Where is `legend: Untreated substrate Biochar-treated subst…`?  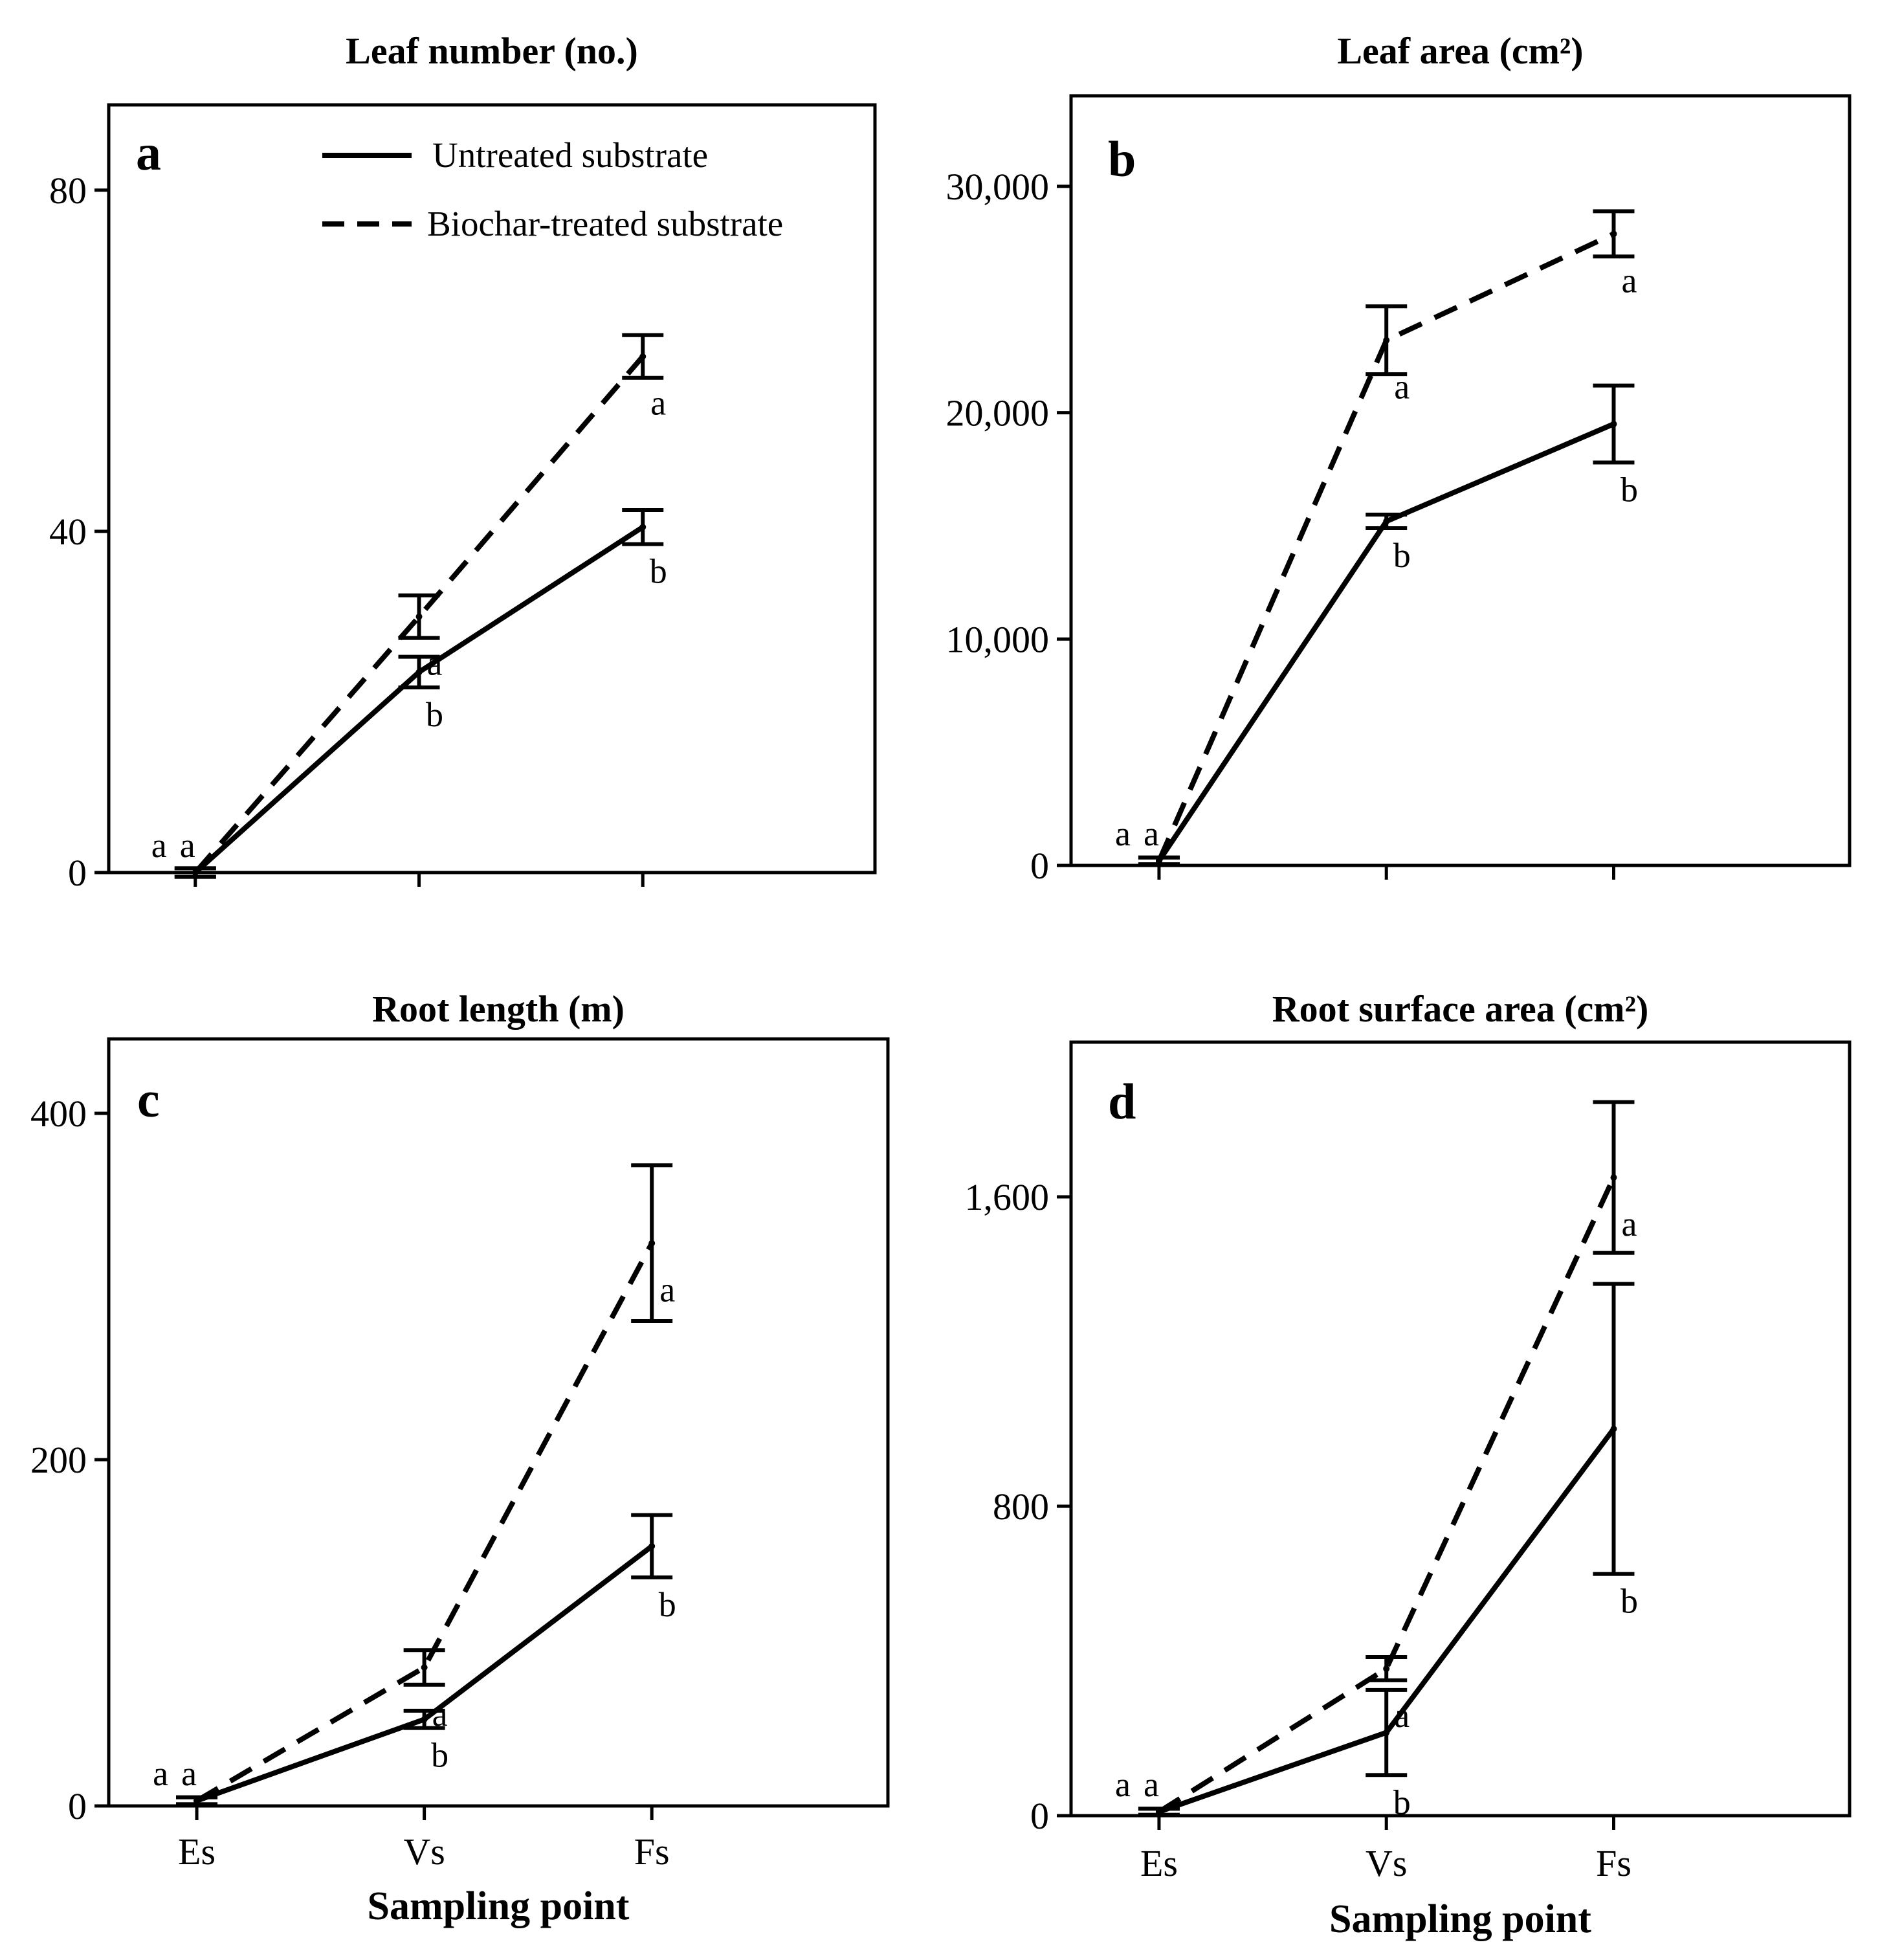 legend: Untreated substrate Biochar-treated subst… is located at coordinates (552, 189).